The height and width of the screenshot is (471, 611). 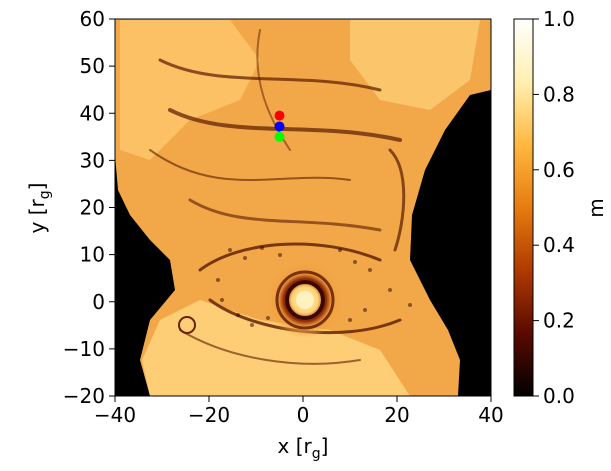 What do you see at coordinates (190, 90) in the screenshot?
I see `heatmap-field-light-top` at bounding box center [190, 90].